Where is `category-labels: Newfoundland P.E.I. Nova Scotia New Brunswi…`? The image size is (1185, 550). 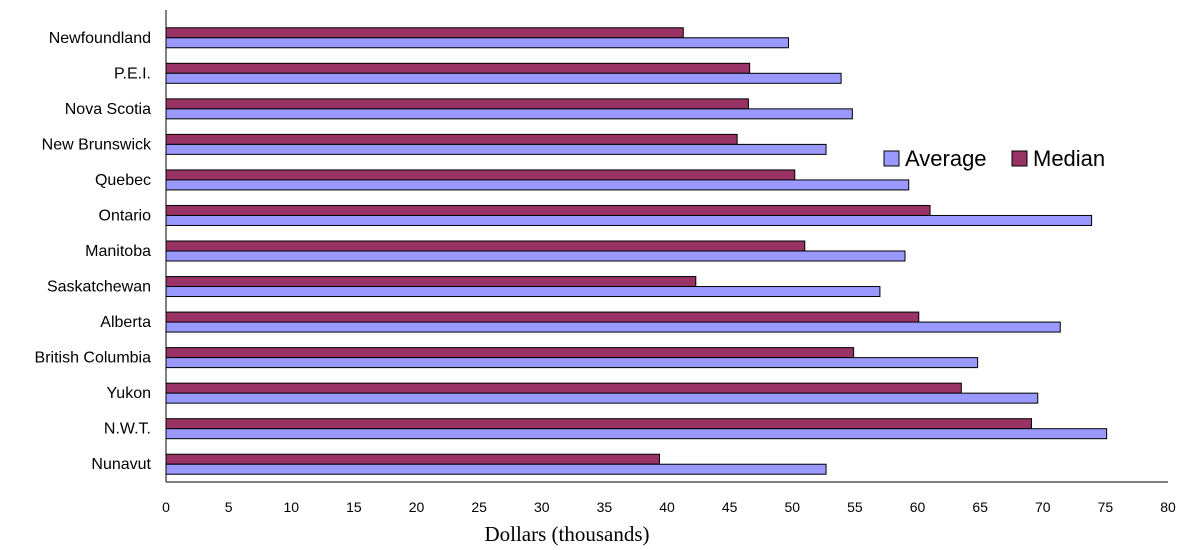 category-labels: Newfoundland P.E.I. Nova Scotia New Brunswi… is located at coordinates (93, 251).